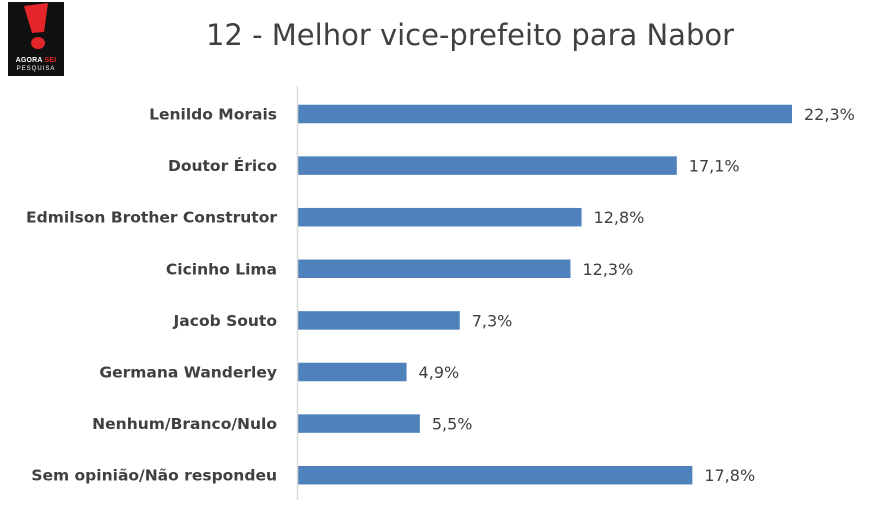  What do you see at coordinates (36, 26) in the screenshot?
I see `exclamation-logo-icon` at bounding box center [36, 26].